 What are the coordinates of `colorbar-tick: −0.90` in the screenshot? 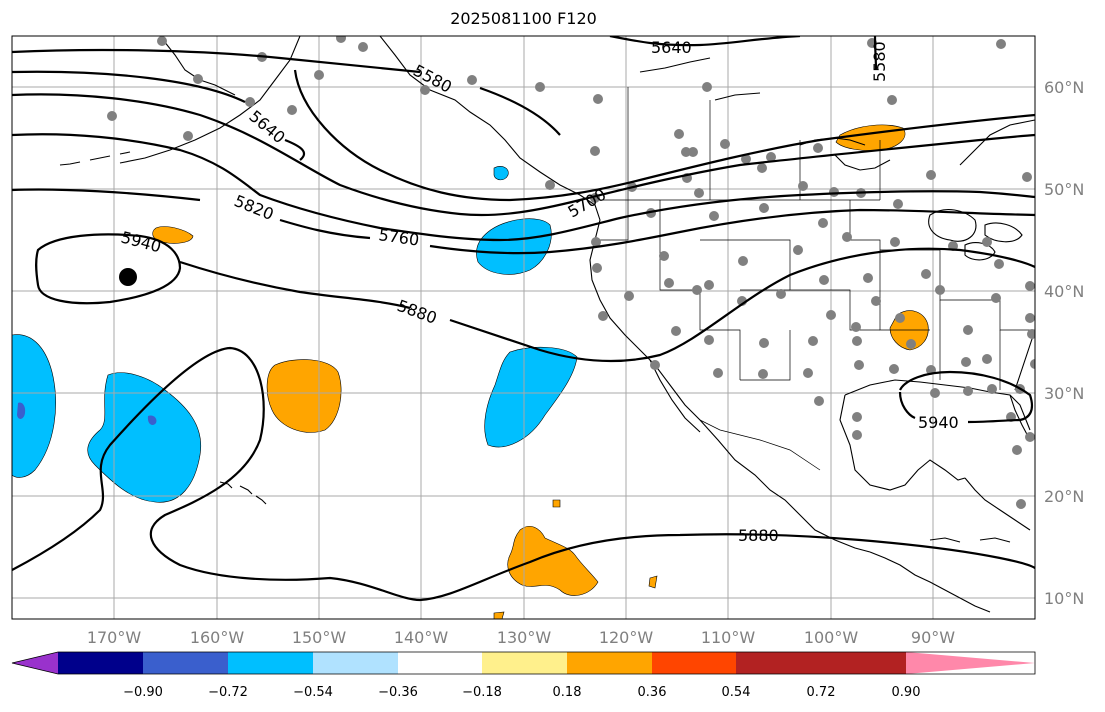 It's located at (143, 692).